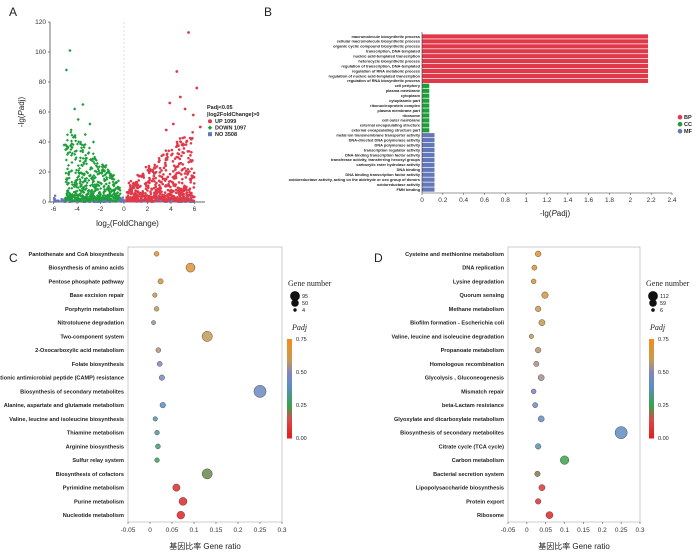  Describe the element at coordinates (21, 113) in the screenshot. I see `panel-a-ylabel-ital: P` at that location.